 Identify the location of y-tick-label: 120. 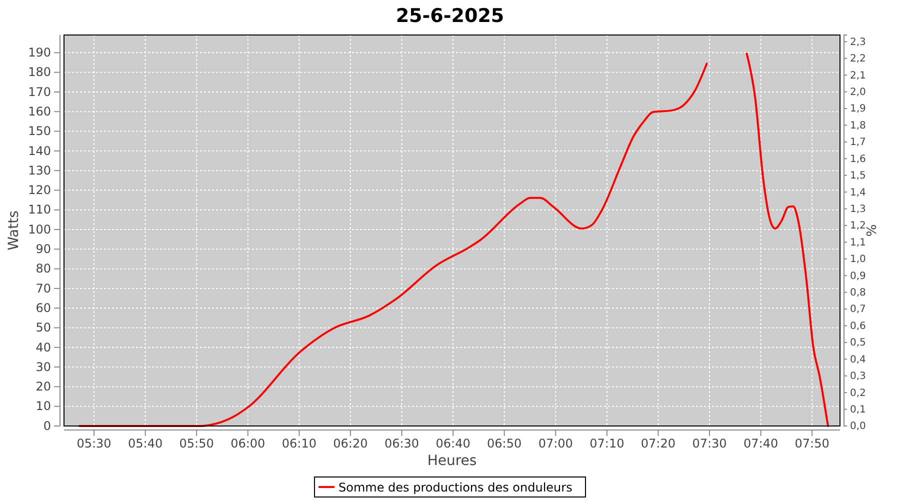
(39, 190).